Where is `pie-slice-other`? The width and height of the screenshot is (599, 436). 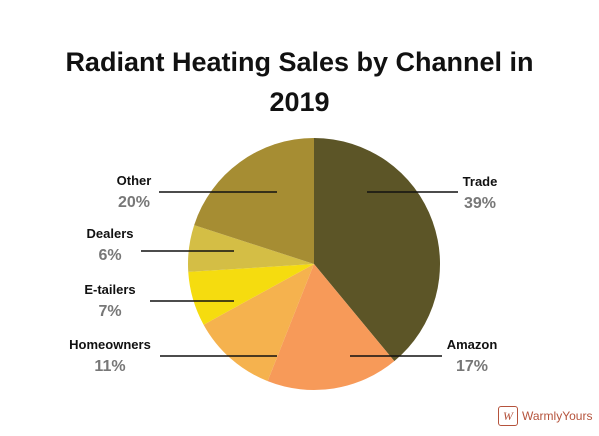 pie-slice-other is located at coordinates (254, 201).